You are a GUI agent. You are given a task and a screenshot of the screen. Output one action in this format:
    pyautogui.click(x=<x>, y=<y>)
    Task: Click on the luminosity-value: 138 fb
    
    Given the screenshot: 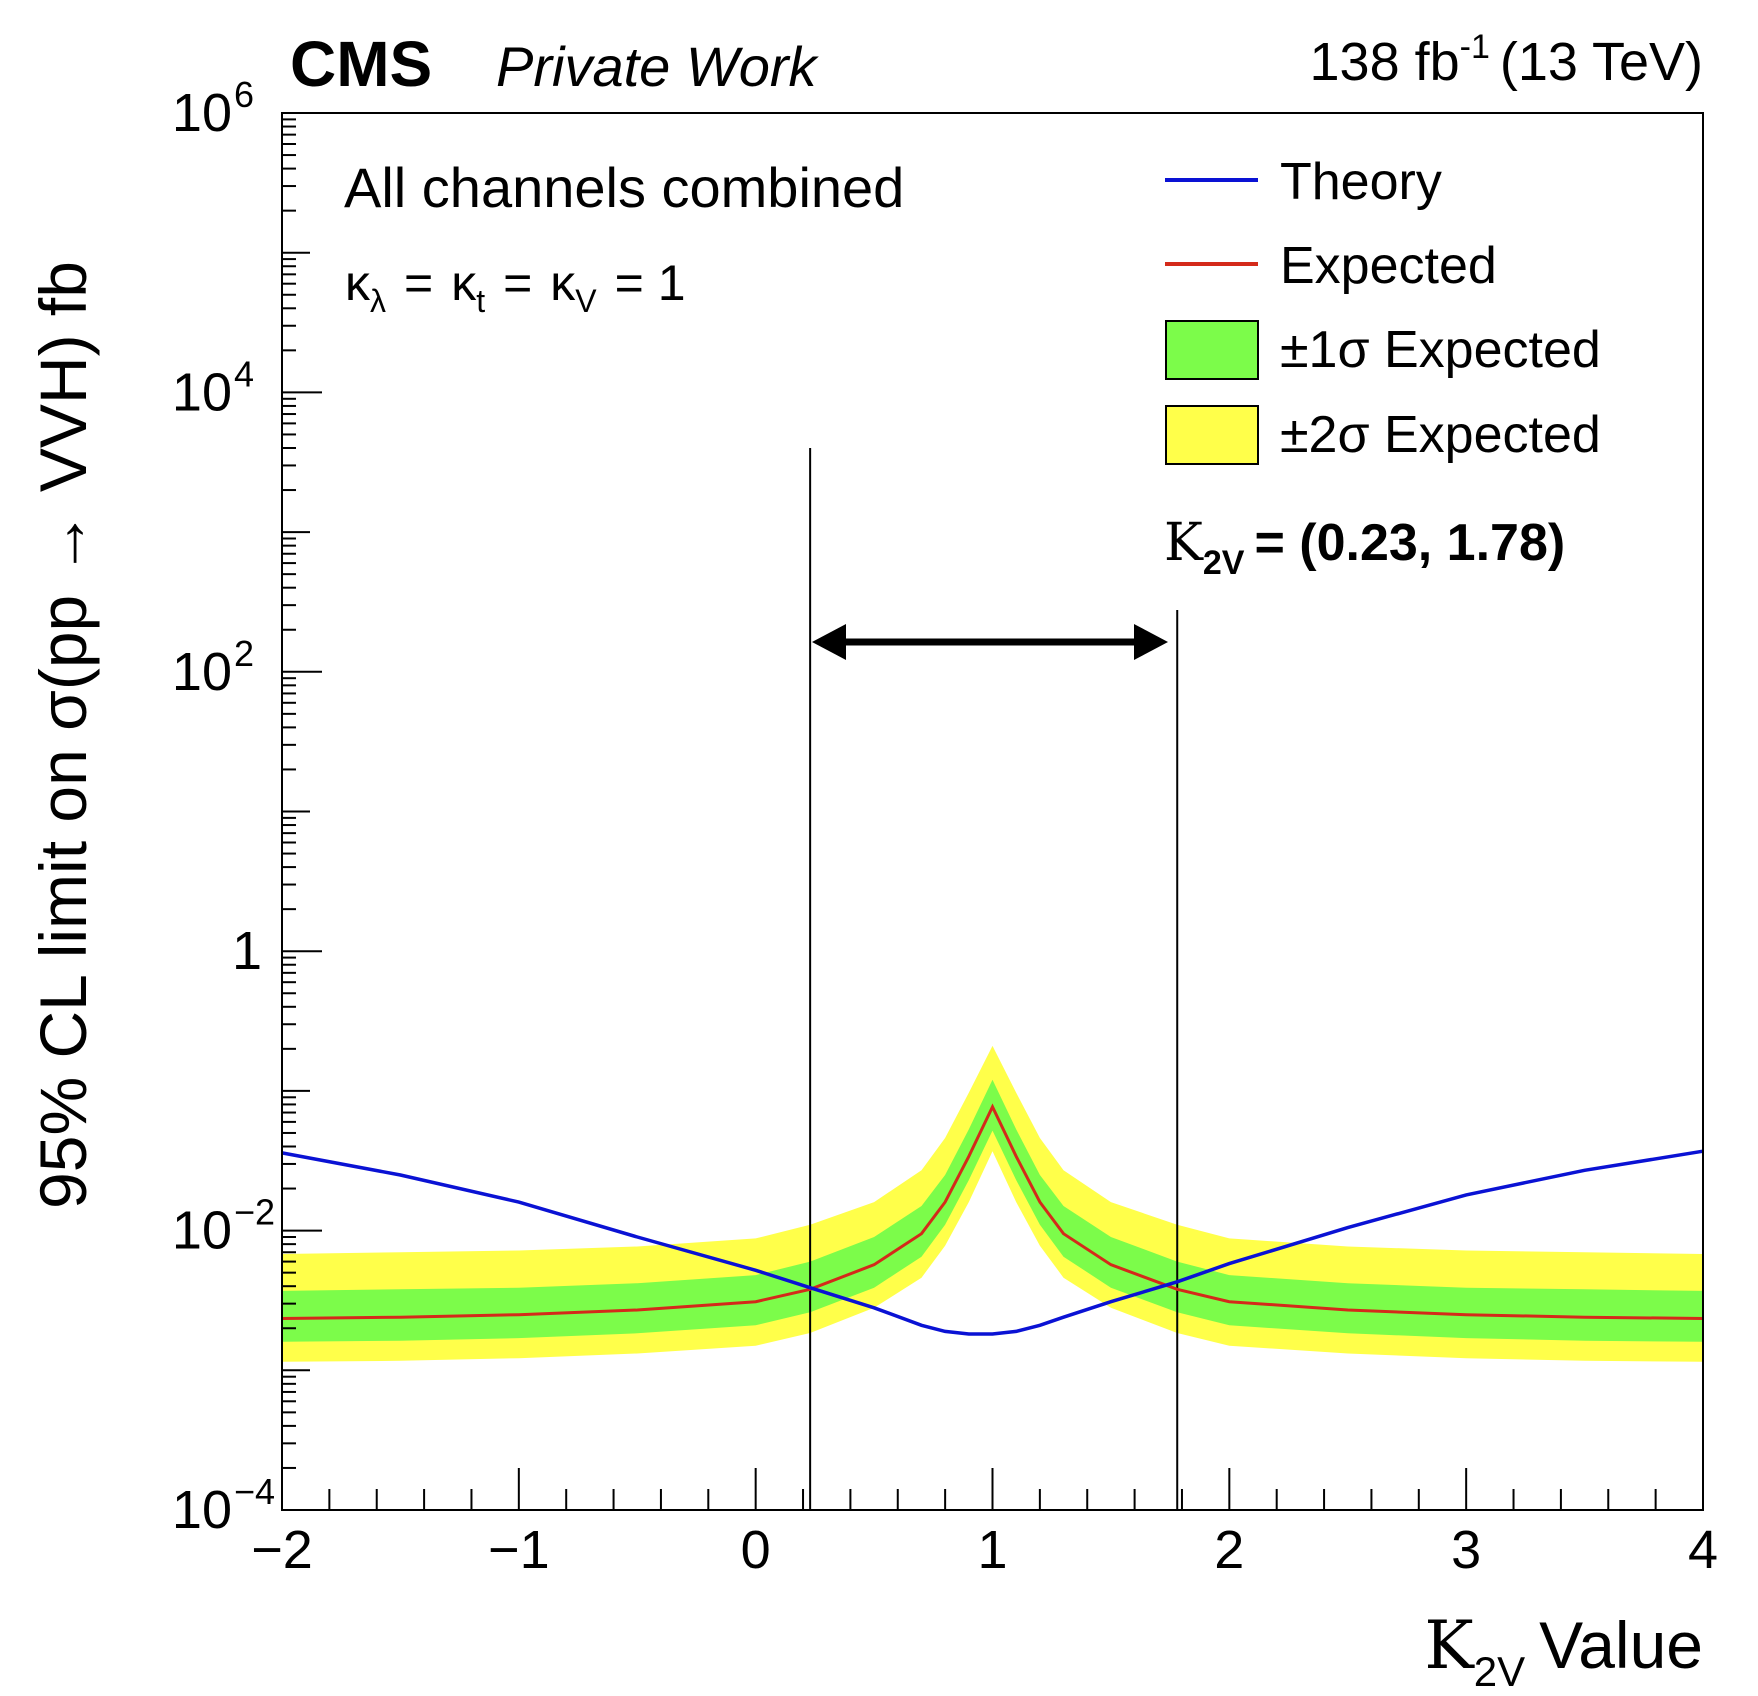 What is the action you would take?
    pyautogui.click(x=1385, y=62)
    